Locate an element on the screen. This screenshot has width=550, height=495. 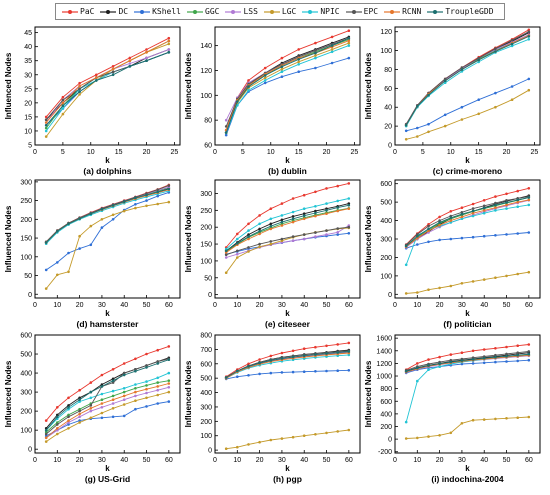
legend-label: LSS is located at coordinates (250, 11).